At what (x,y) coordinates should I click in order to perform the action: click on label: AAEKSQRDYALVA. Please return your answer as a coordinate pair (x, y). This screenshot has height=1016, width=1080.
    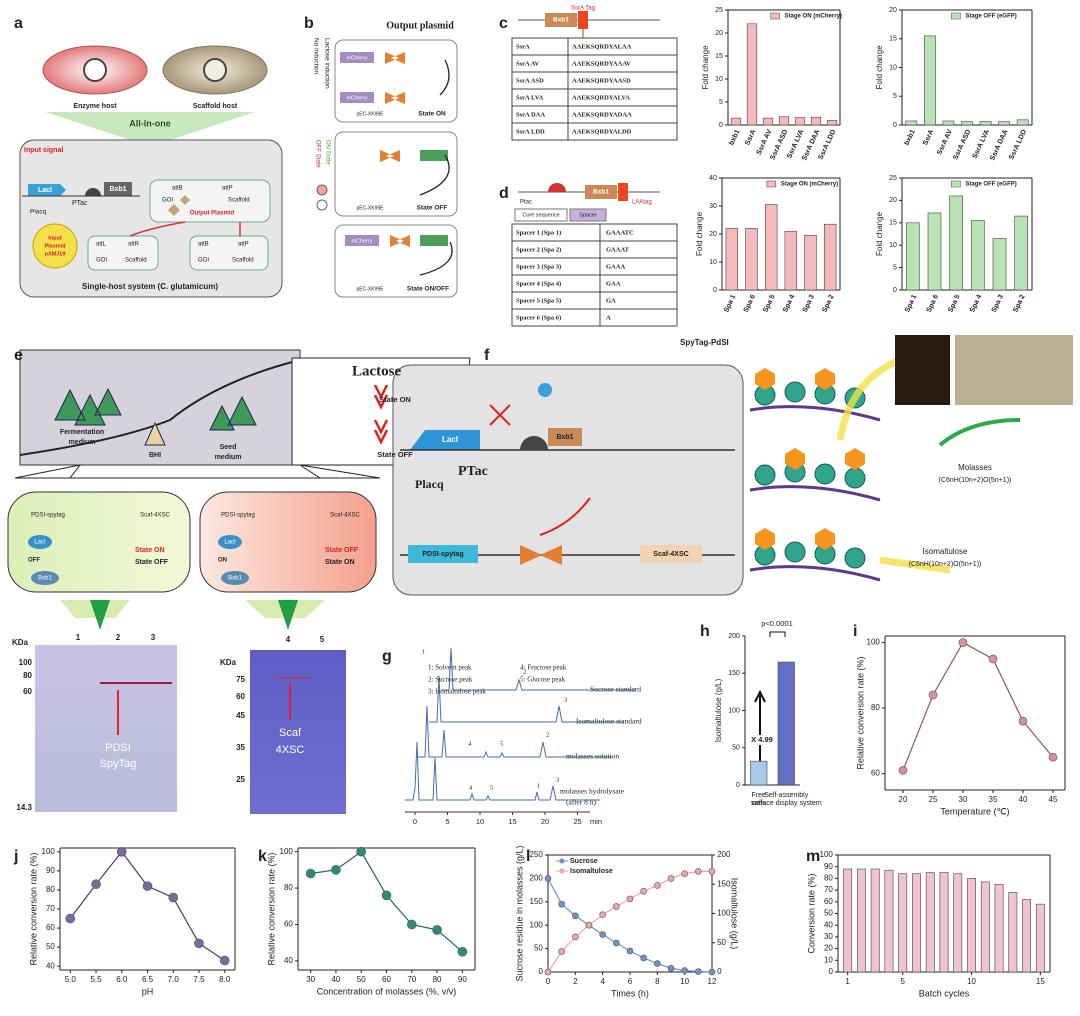
    Looking at the image, I should click on (601, 97).